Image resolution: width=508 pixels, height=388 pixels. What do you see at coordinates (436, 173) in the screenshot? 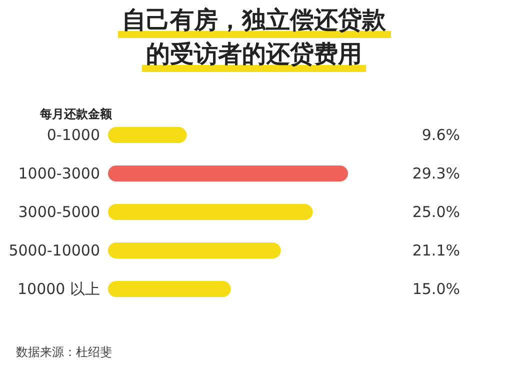
I see `data-label: 29.3%` at bounding box center [436, 173].